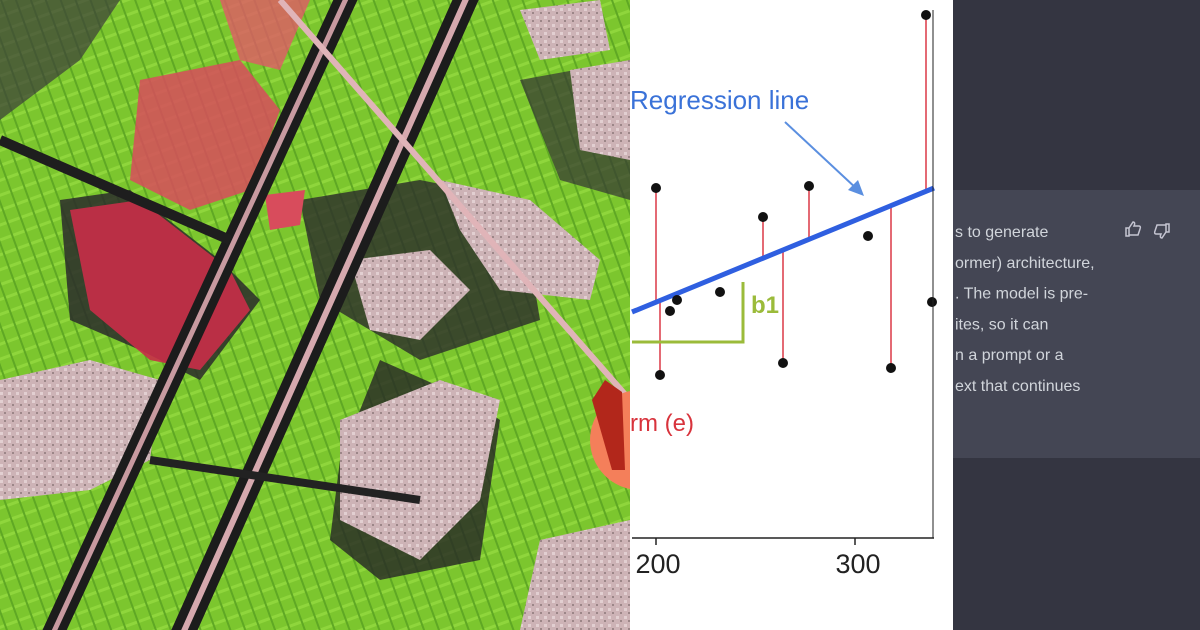 This screenshot has height=630, width=1200. Describe the element at coordinates (1009, 355) in the screenshot. I see `chat-text-line: n a prompt or a` at that location.